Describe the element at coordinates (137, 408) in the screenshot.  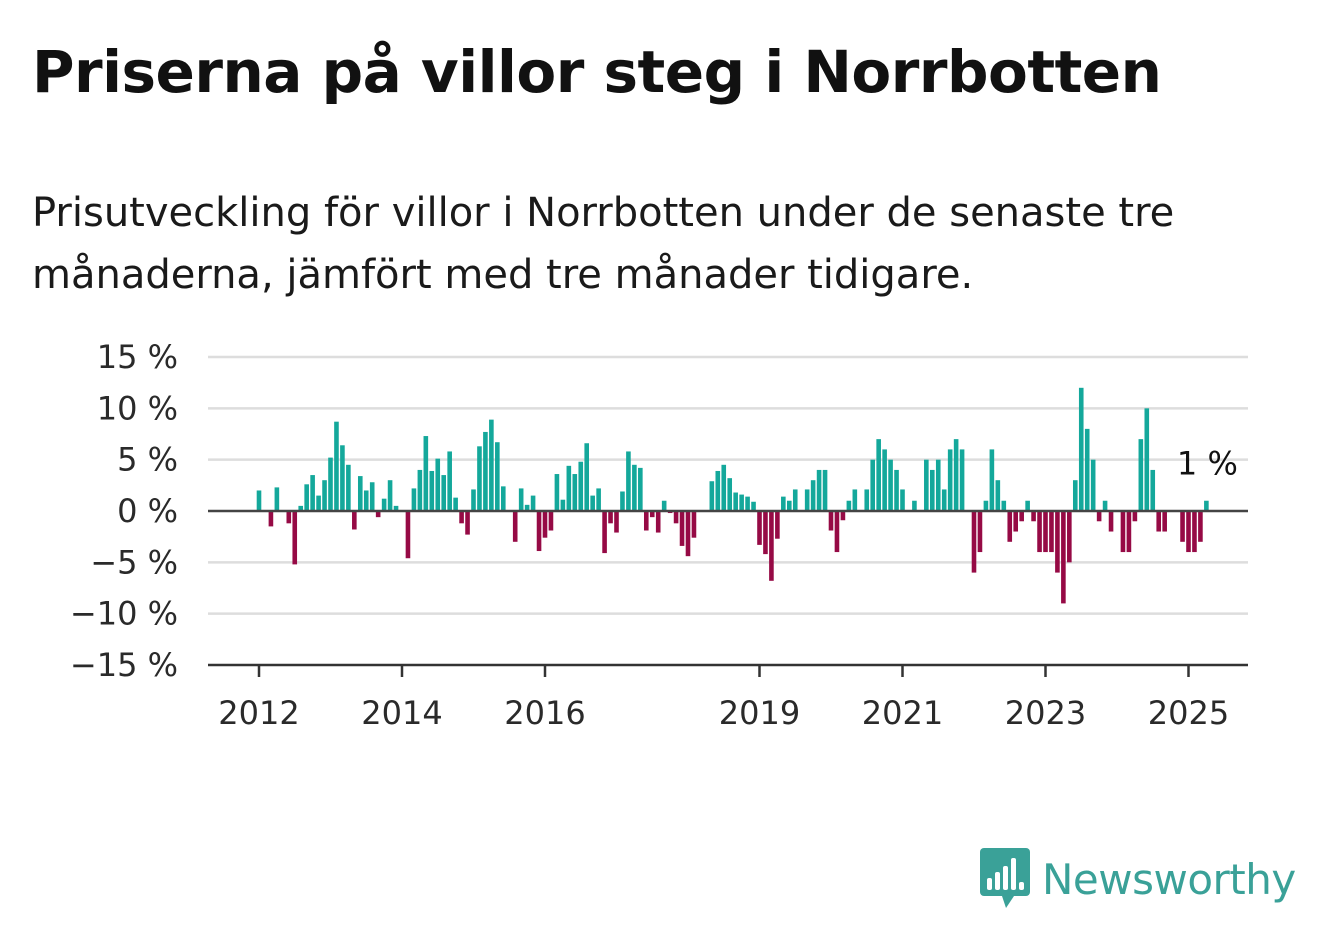
I see `y-tick-label: 10 %` at that location.